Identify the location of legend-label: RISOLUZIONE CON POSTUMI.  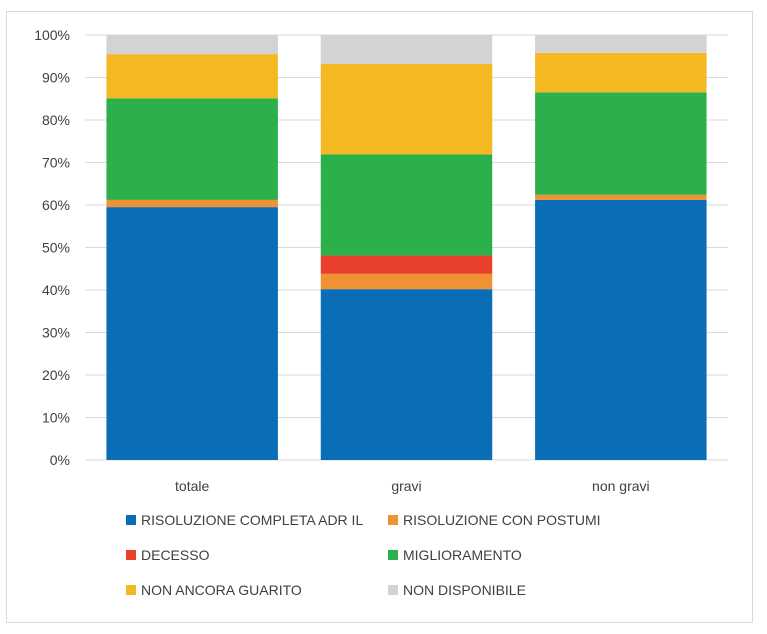
(502, 520).